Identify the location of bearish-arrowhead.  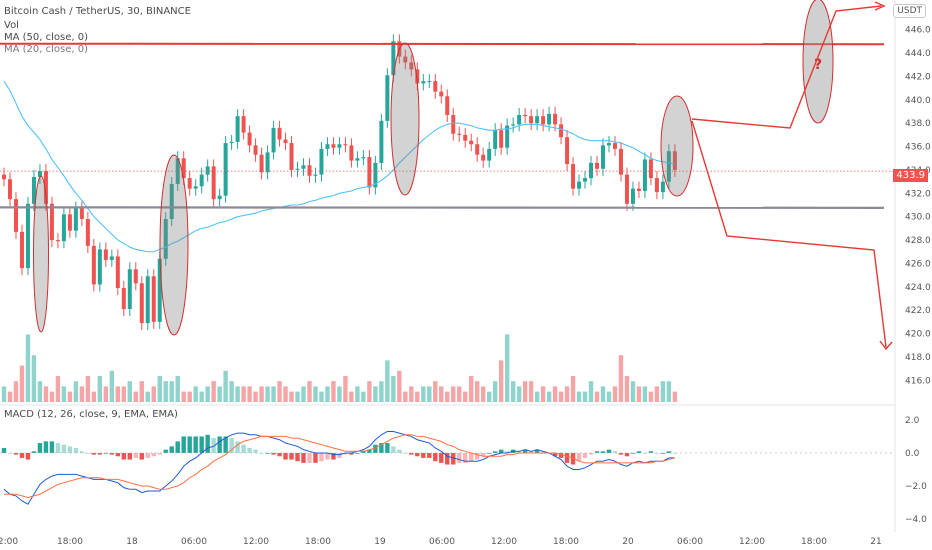
(886, 345).